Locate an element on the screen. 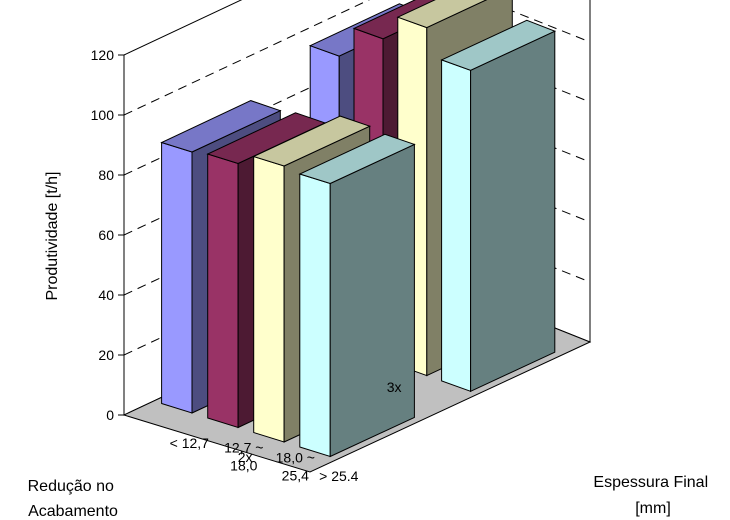  z-tick-label: 20 is located at coordinates (106, 355).